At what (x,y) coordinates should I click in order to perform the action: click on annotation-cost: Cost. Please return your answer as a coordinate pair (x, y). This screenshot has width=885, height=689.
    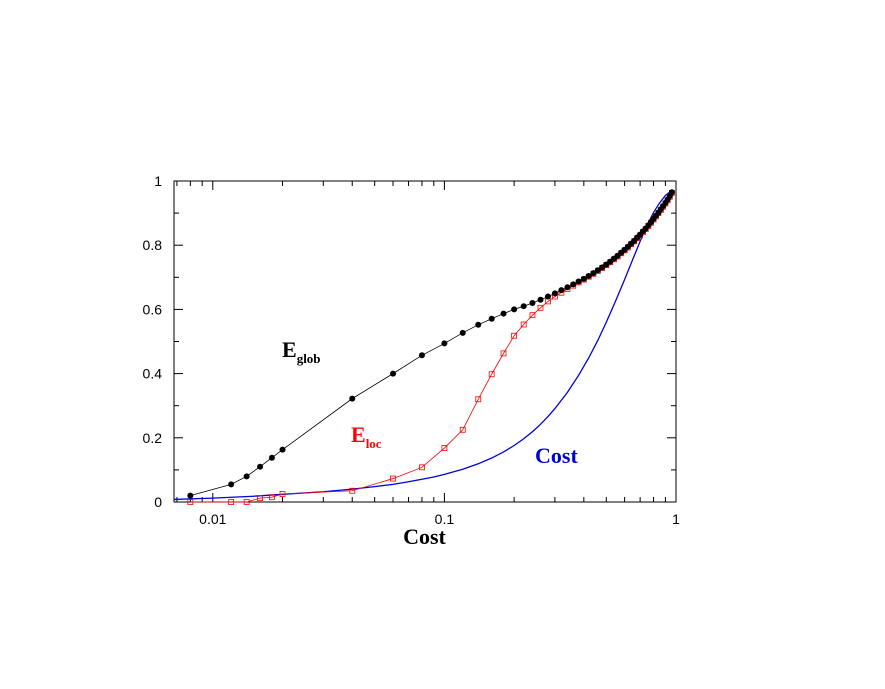
    Looking at the image, I should click on (556, 455).